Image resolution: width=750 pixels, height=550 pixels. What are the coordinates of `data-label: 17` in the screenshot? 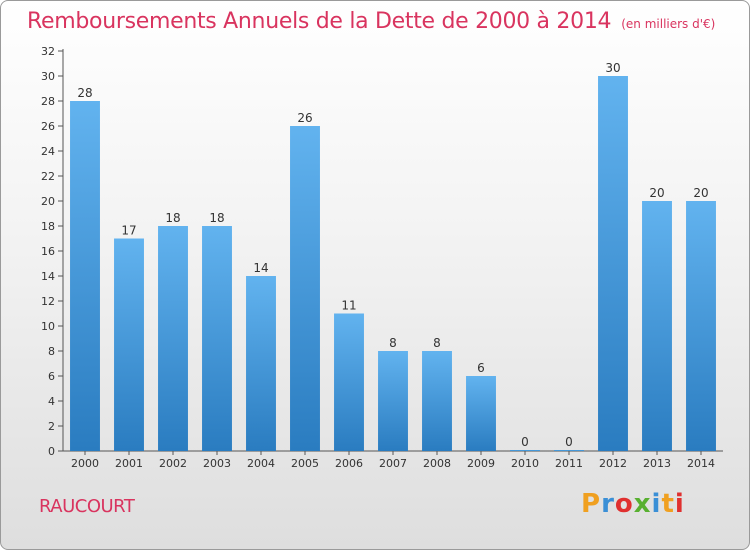 It's located at (128, 231).